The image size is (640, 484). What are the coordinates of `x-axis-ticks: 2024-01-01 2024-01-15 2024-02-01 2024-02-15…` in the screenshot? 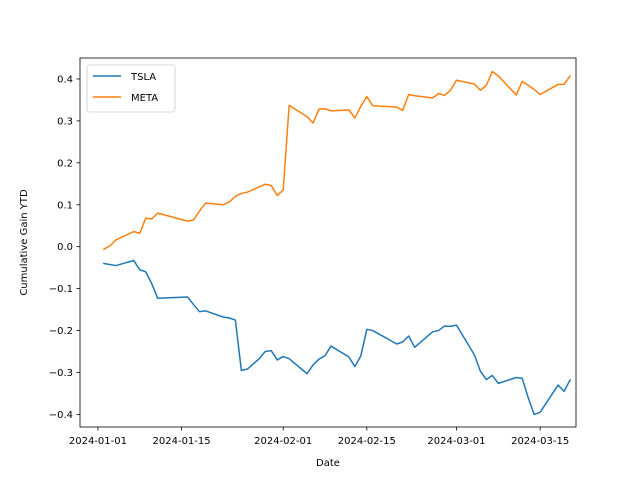 It's located at (319, 437).